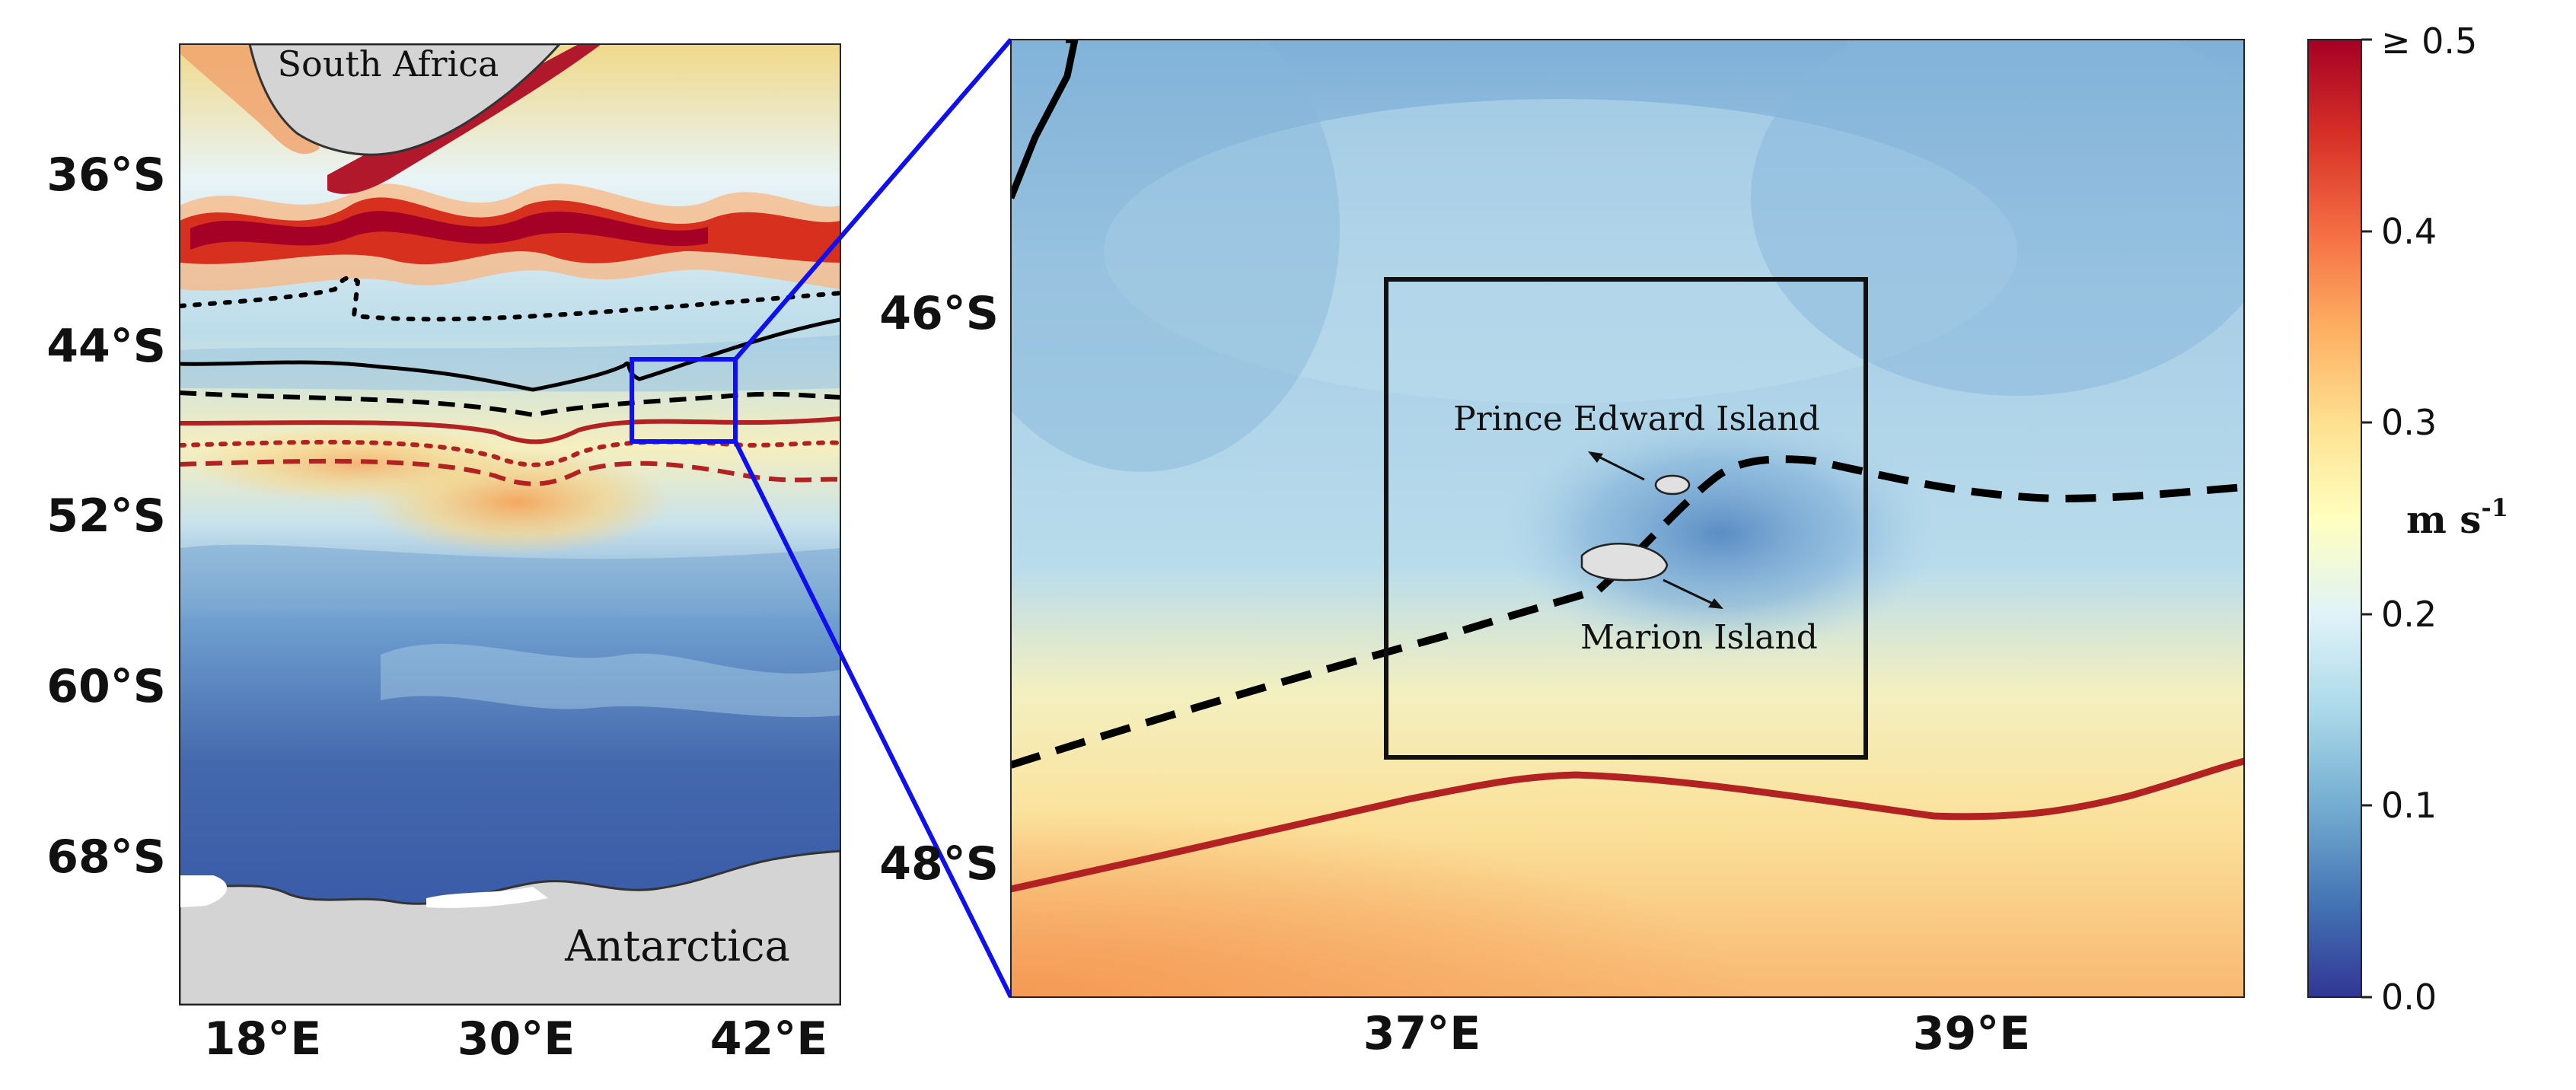 The height and width of the screenshot is (1090, 2576). Describe the element at coordinates (1045, 119) in the screenshot. I see `front-solid-black-zoom` at that location.